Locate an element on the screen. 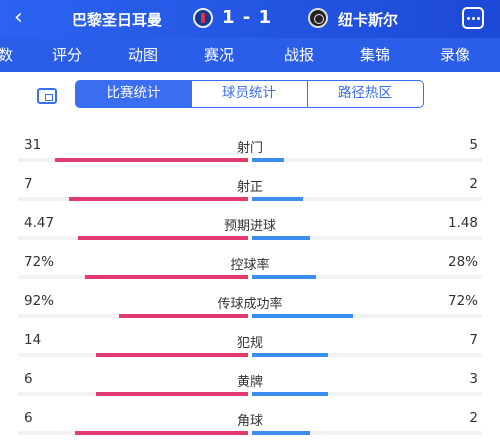 The height and width of the screenshot is (448, 500). stat-row: 4.47 预期进球 1.48 is located at coordinates (250, 234).